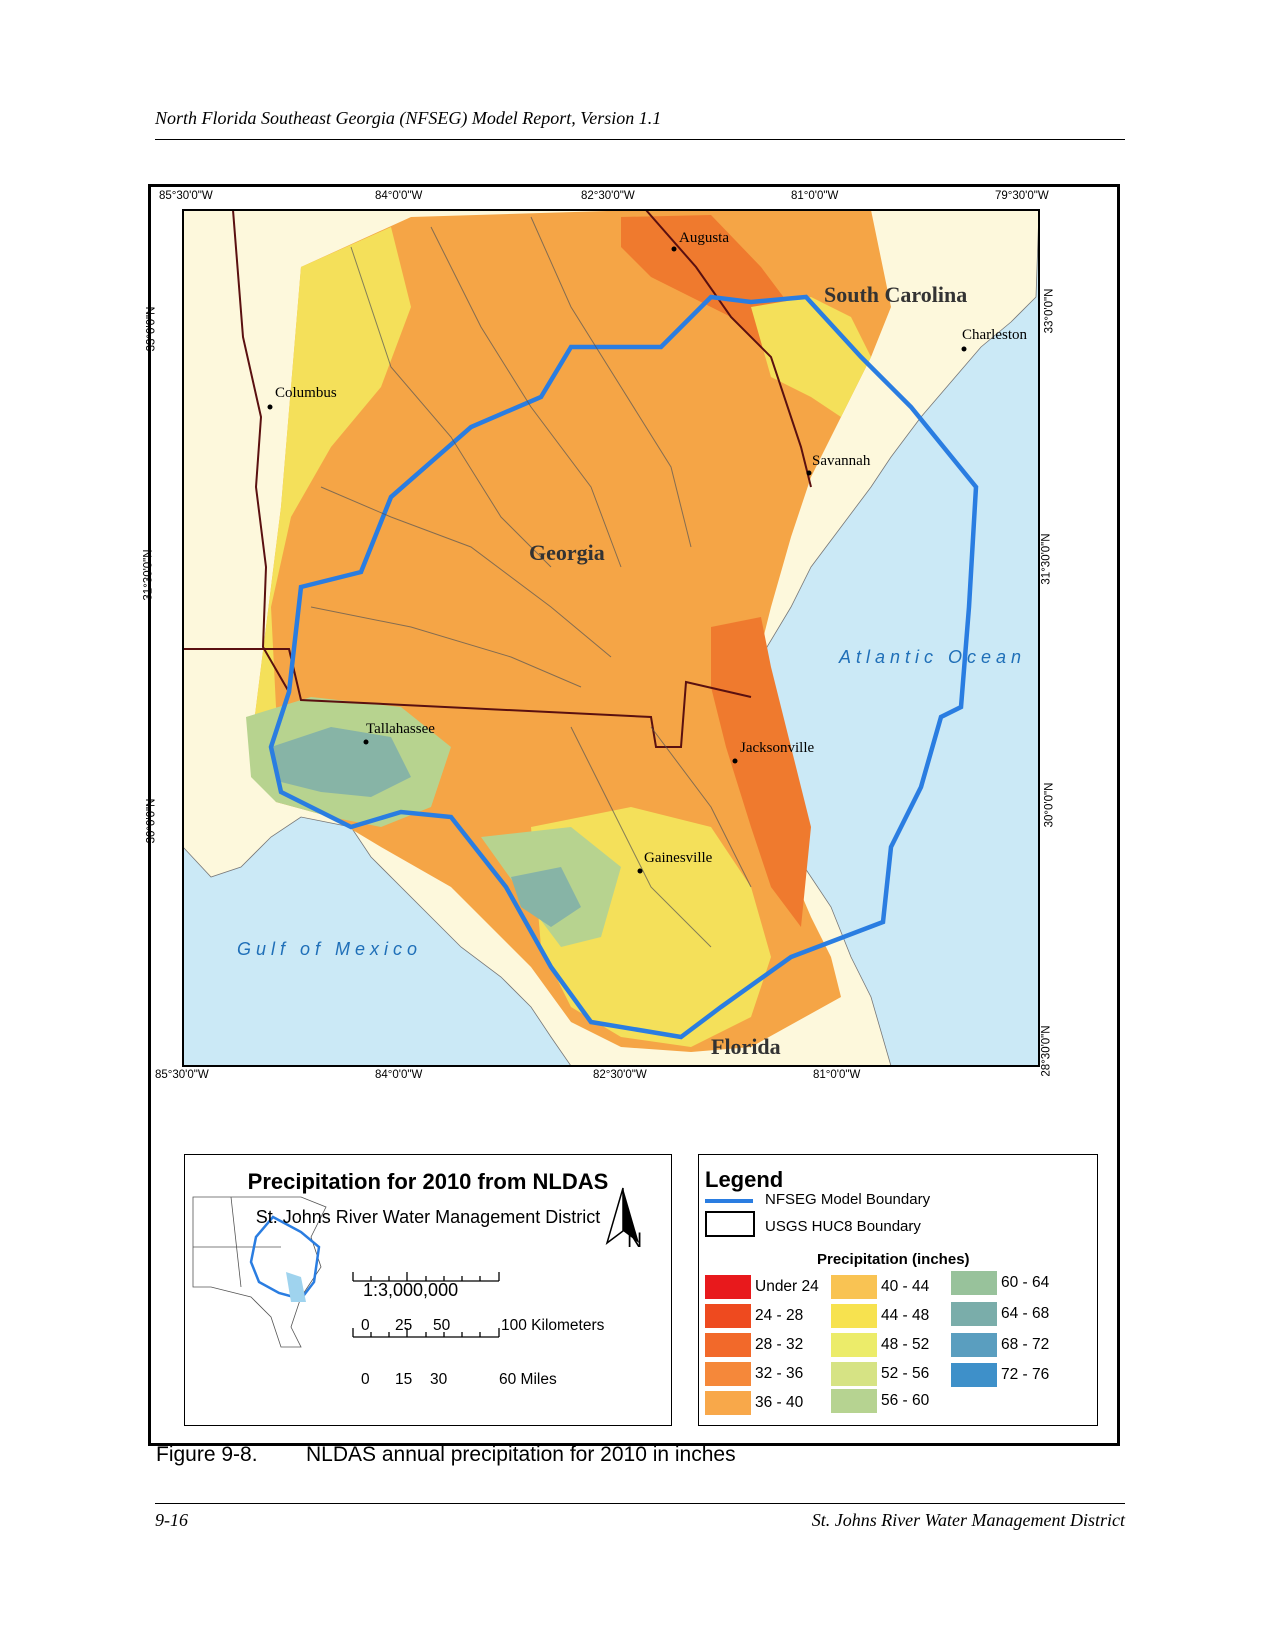 Image resolution: width=1275 pixels, height=1651 pixels. I want to click on precip-heading: Precipitation (inches), so click(893, 1259).